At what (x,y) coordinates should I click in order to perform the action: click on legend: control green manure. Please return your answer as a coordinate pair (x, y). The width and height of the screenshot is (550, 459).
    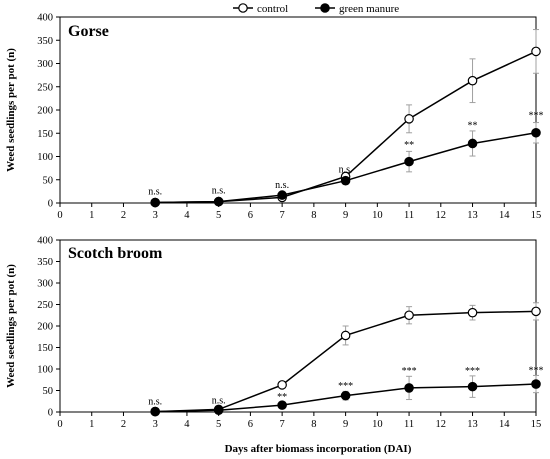
    Looking at the image, I should click on (316, 9).